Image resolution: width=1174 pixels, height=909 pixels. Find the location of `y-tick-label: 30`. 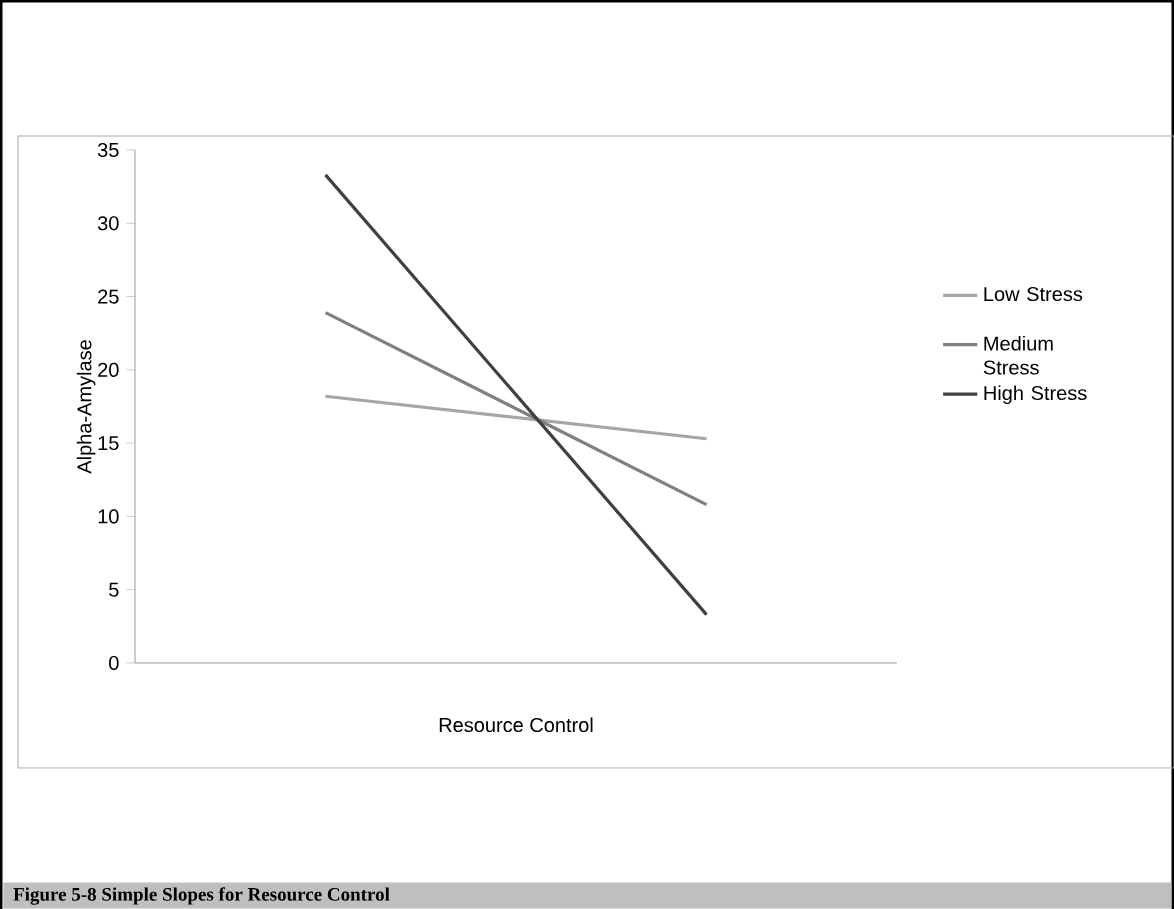

y-tick-label: 30 is located at coordinates (108, 223).